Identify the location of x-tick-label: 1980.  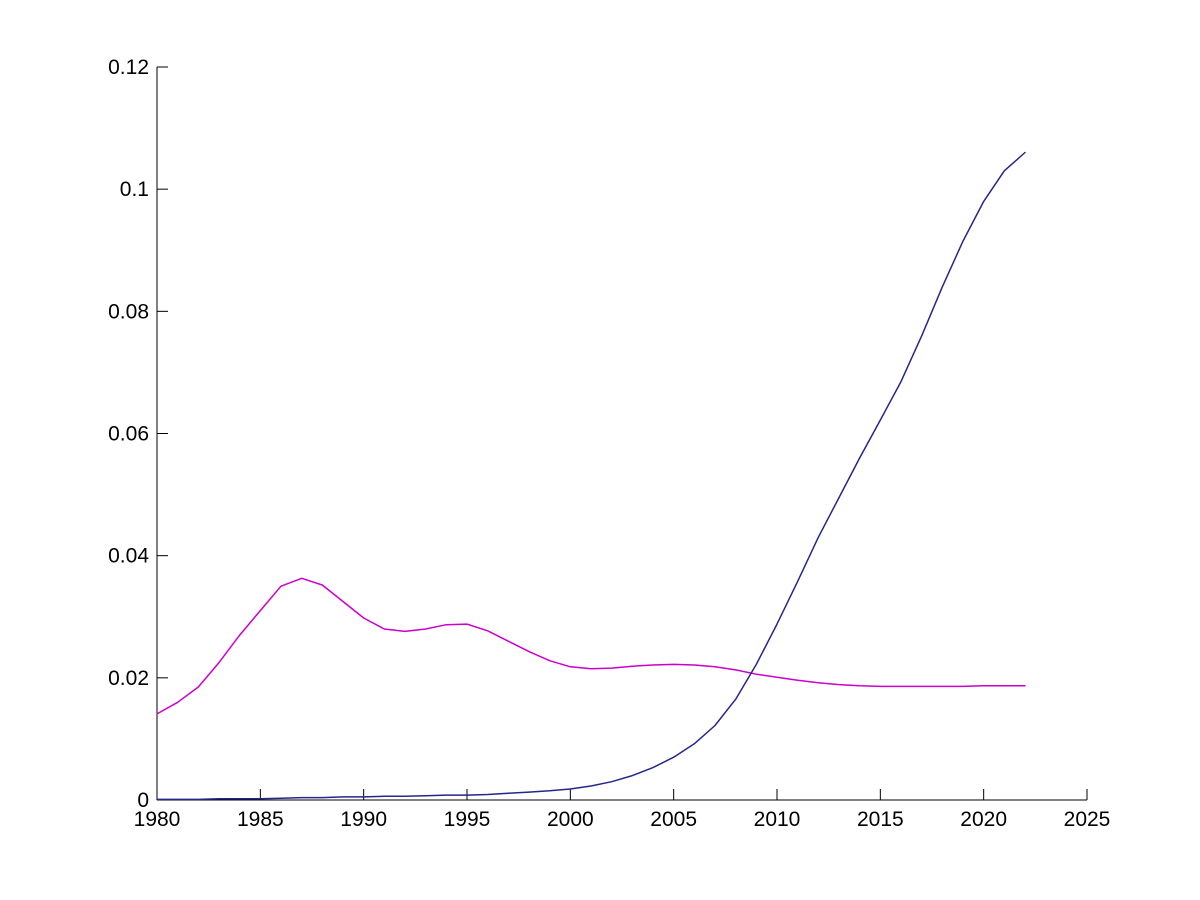
(157, 819).